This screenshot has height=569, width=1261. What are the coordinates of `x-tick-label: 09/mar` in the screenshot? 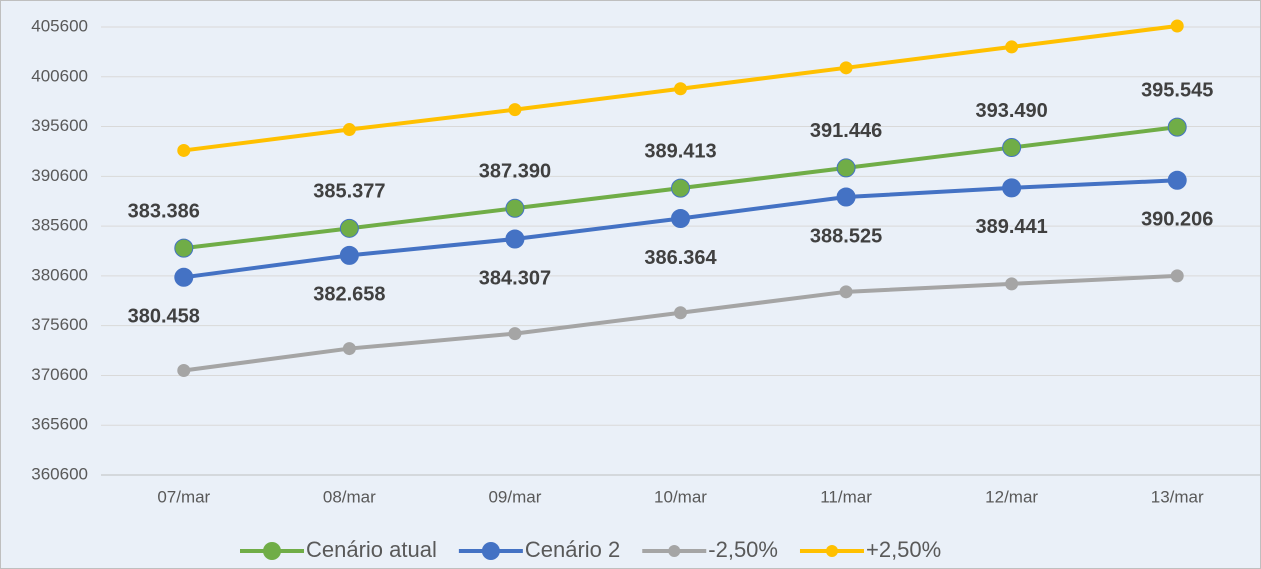 It's located at (514, 496).